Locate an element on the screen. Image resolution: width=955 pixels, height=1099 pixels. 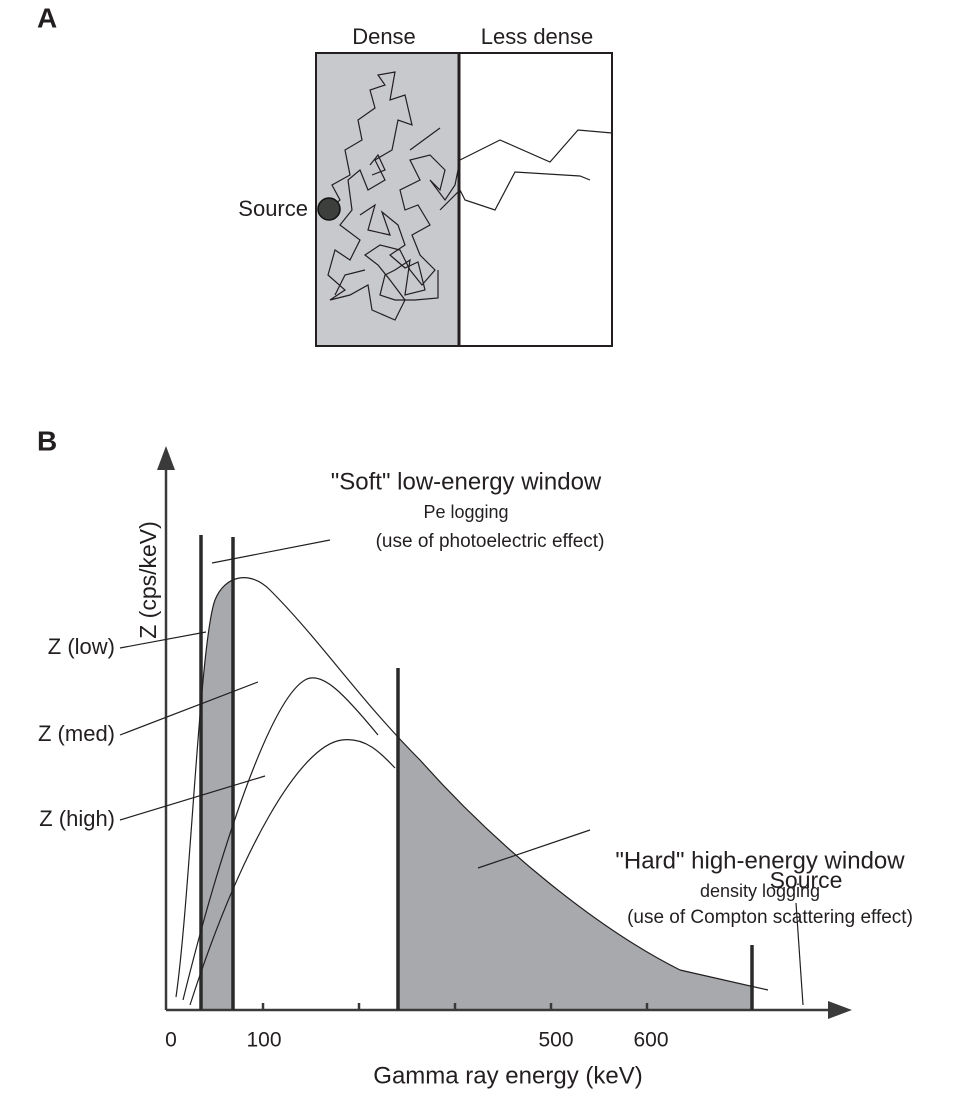
soft-subtitle: Pe logging is located at coordinates (465, 512).